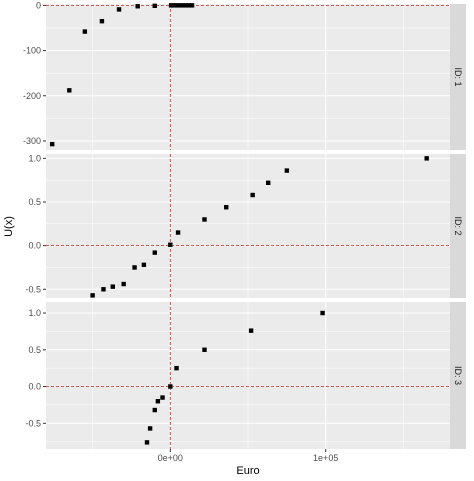 Image resolution: width=474 pixels, height=481 pixels. I want to click on facet-strip-label: ID: 1, so click(458, 76).